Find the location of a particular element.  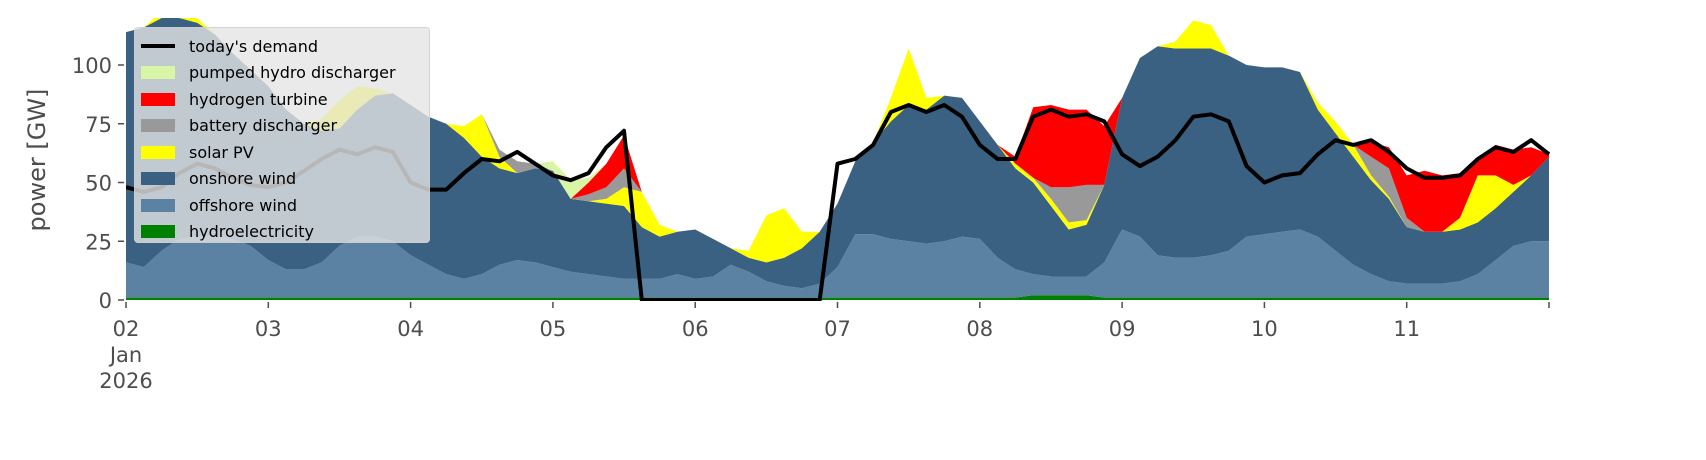

y-tick-label: 75 is located at coordinates (98, 125).